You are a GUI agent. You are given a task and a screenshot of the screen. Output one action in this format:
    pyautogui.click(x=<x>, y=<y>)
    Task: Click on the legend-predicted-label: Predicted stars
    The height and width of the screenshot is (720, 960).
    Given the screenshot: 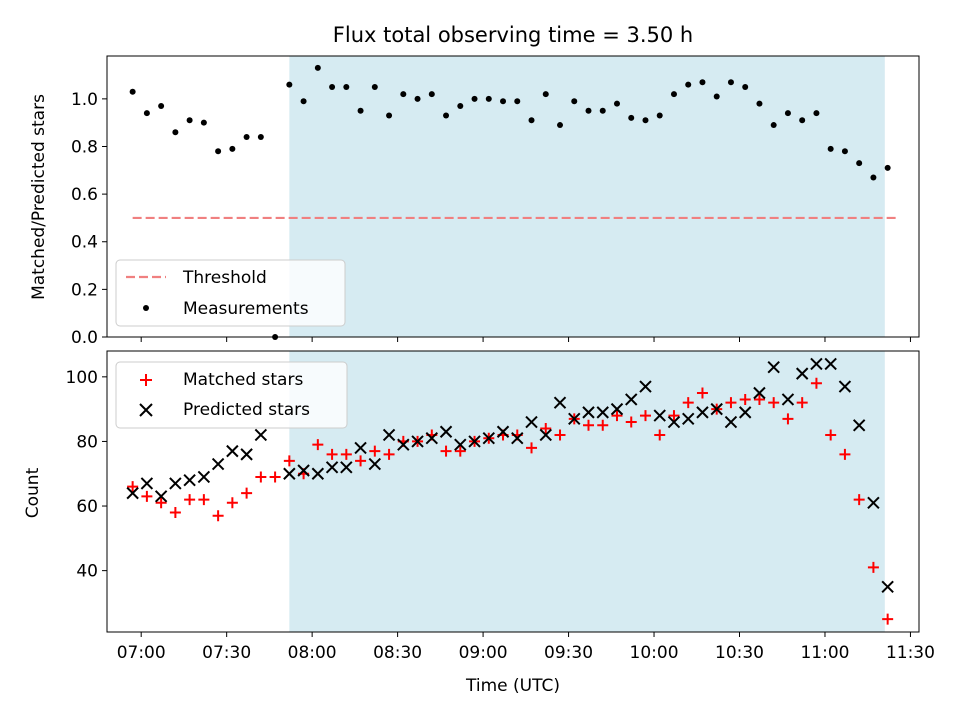 What is the action you would take?
    pyautogui.click(x=246, y=410)
    